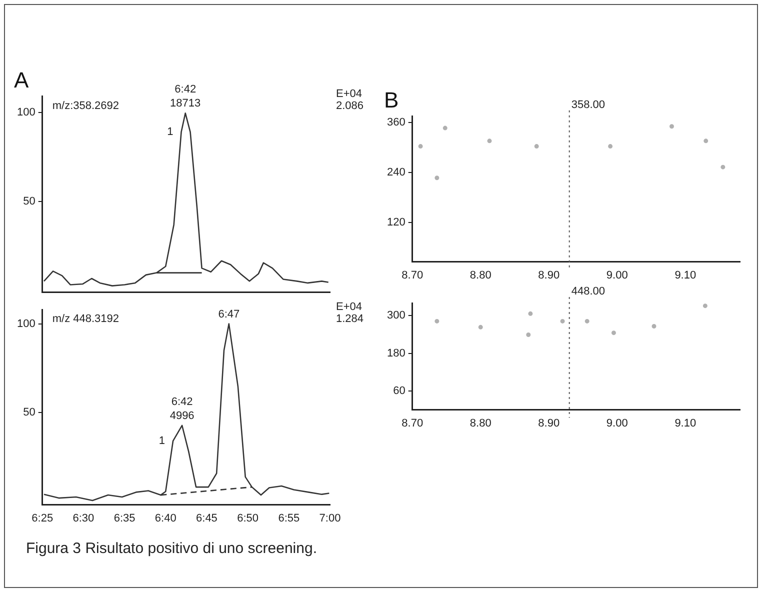 The image size is (766, 597). What do you see at coordinates (171, 548) in the screenshot?
I see `text: Figura 3 Risultato positivo di uno screening.` at bounding box center [171, 548].